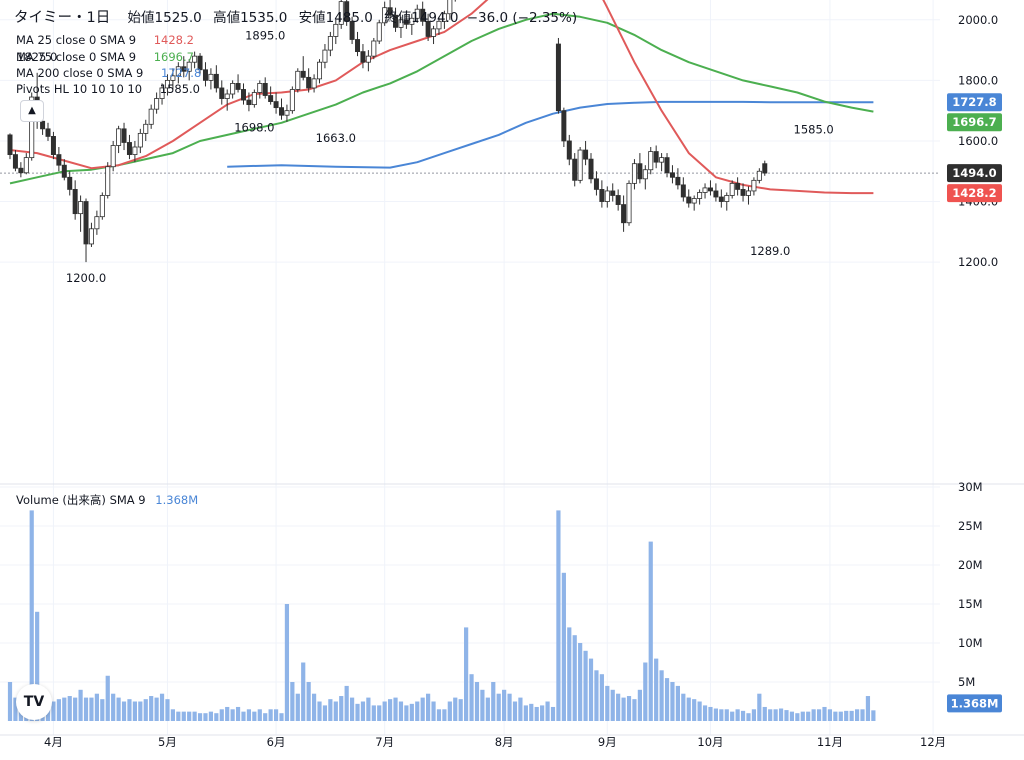 The width and height of the screenshot is (1024, 760). Describe the element at coordinates (105, 40) in the screenshot. I see `legend-ma25: MA 25 close 0 SMA 9 1428.2` at that location.